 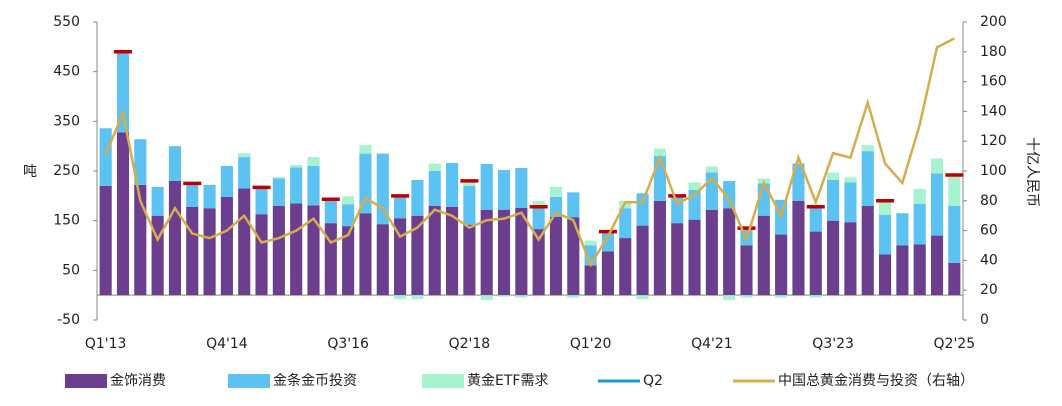 What do you see at coordinates (1032, 172) in the screenshot?
I see `y2-axis-title: 十亿人民币` at bounding box center [1032, 172].